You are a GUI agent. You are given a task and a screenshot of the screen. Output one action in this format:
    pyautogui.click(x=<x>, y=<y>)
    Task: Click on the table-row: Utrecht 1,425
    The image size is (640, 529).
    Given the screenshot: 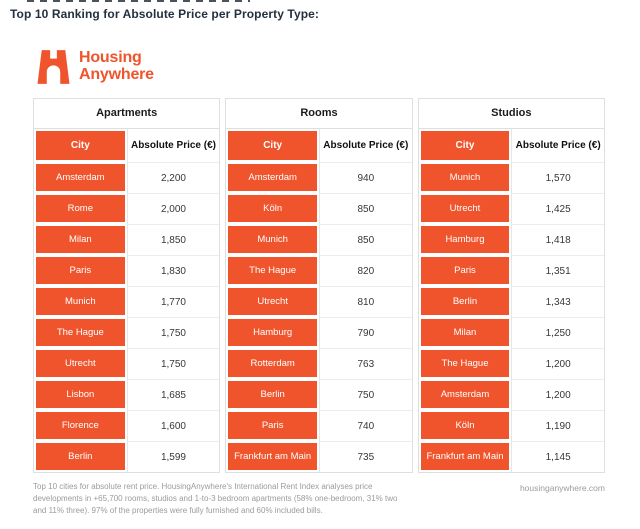 What is the action you would take?
    pyautogui.click(x=511, y=208)
    